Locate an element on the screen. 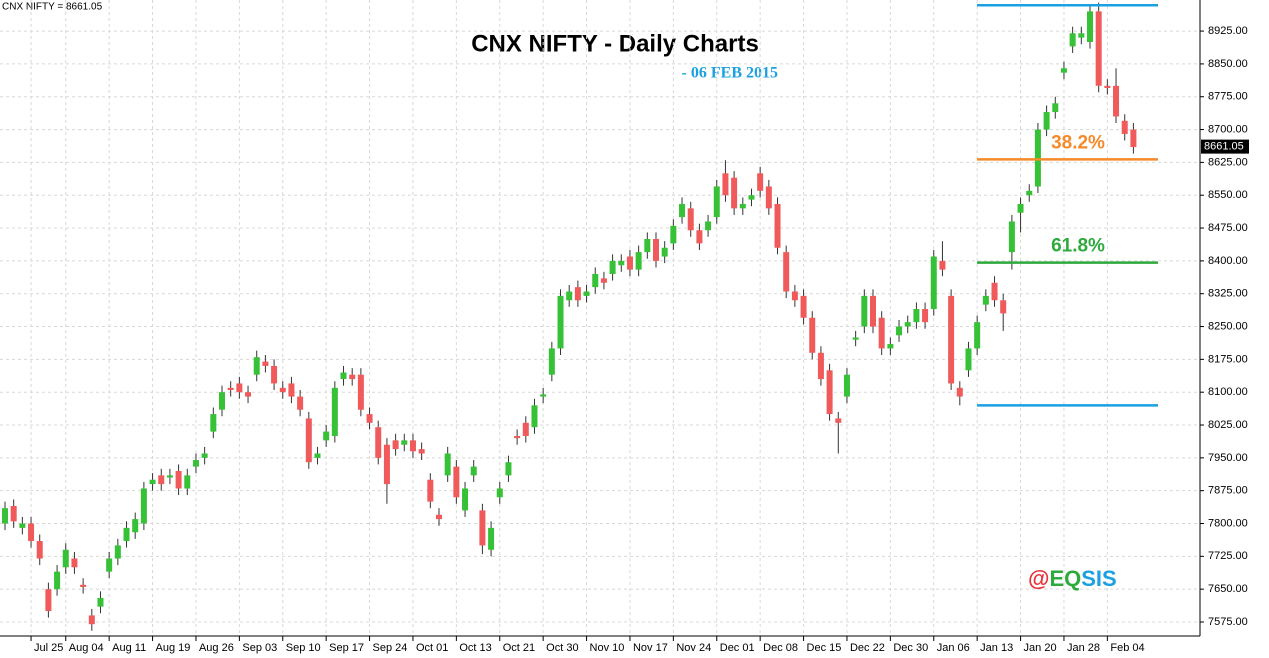 The width and height of the screenshot is (1269, 658). y-tick-label: 7725.00 is located at coordinates (1228, 556).